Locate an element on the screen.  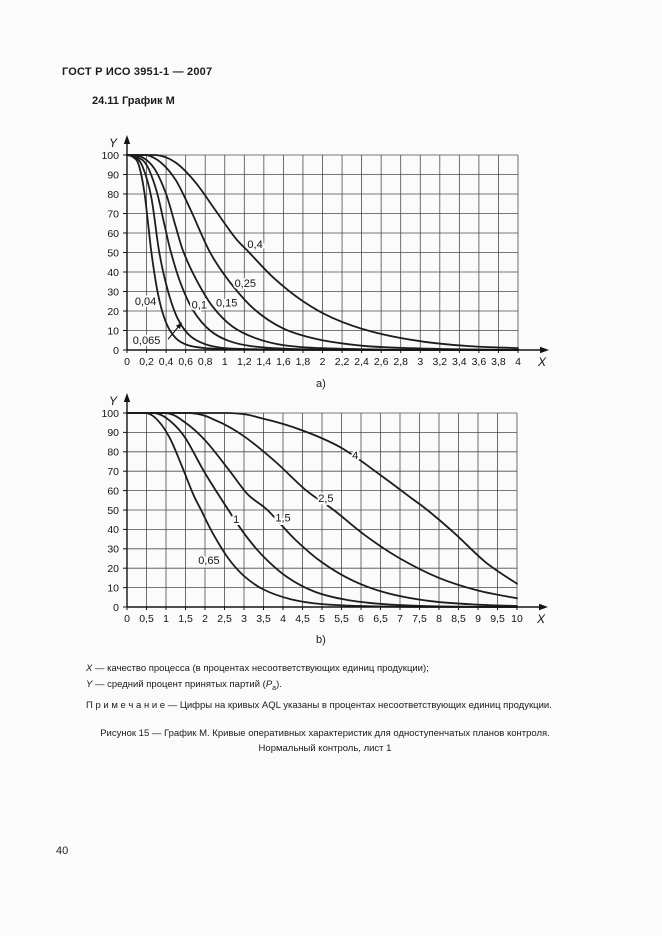
svg-text: 3,2 is located at coordinates (439, 362).